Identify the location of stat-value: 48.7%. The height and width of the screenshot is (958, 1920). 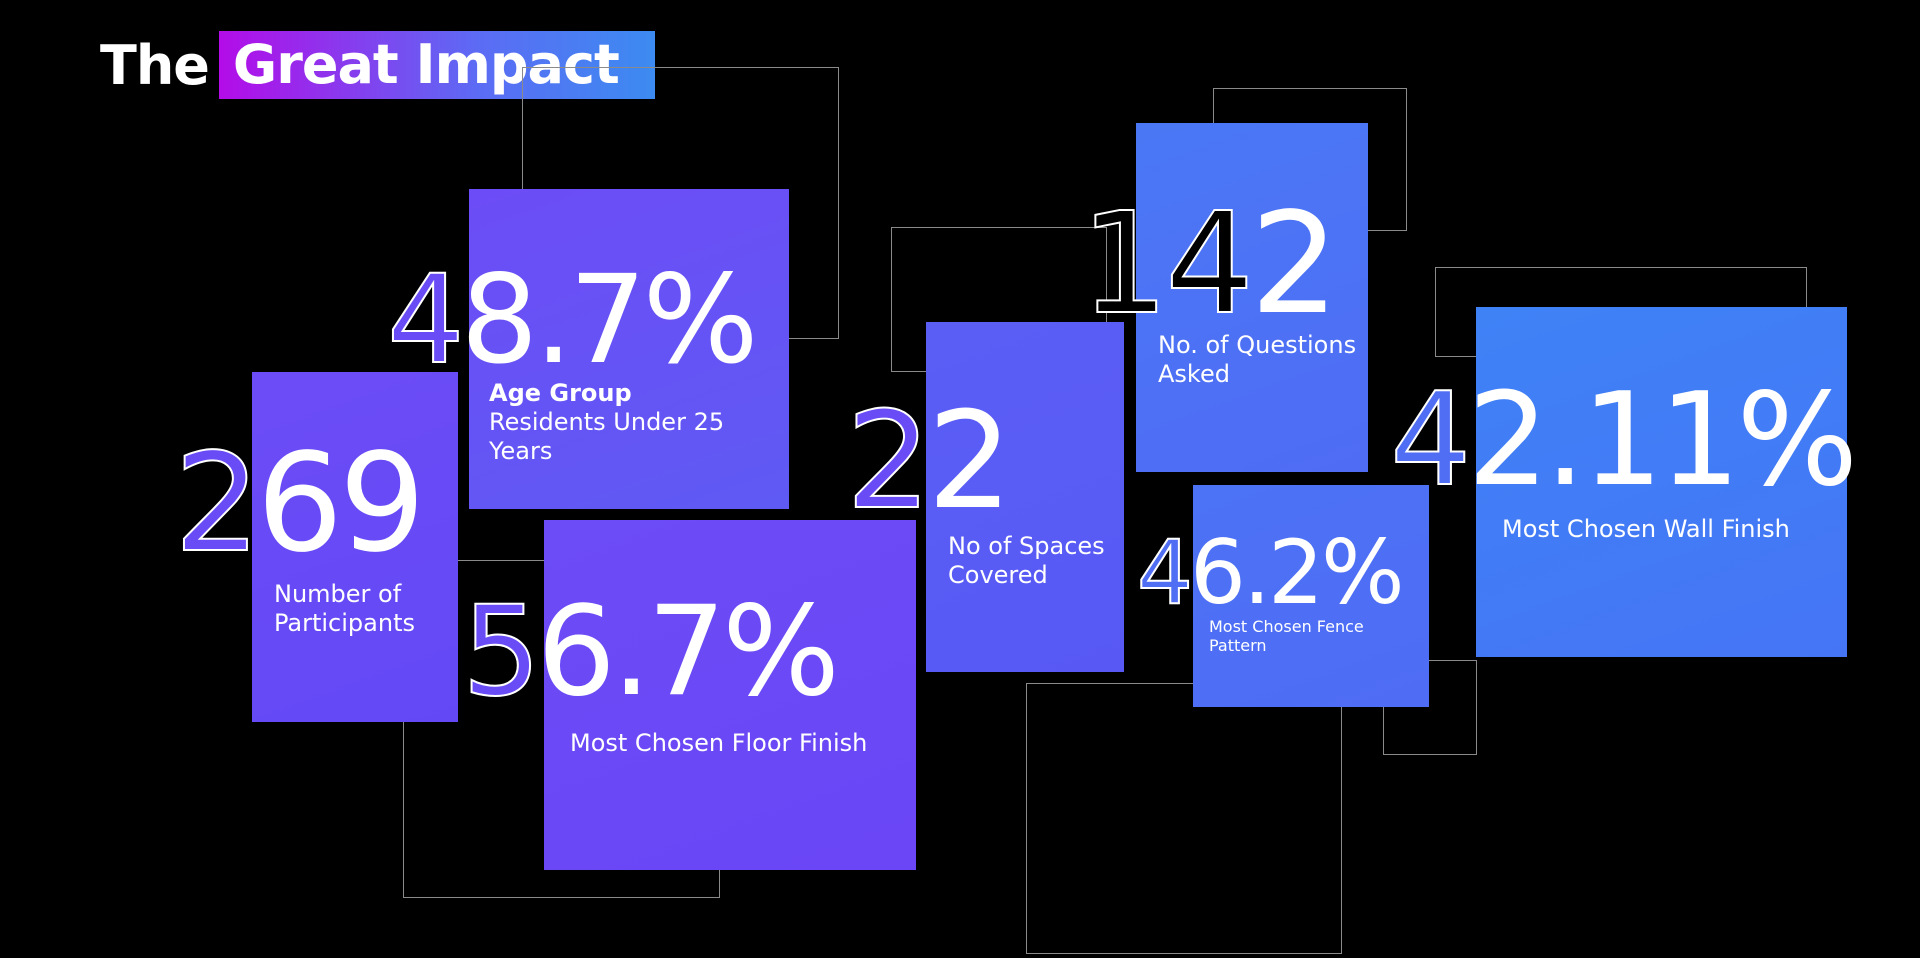
(572, 320).